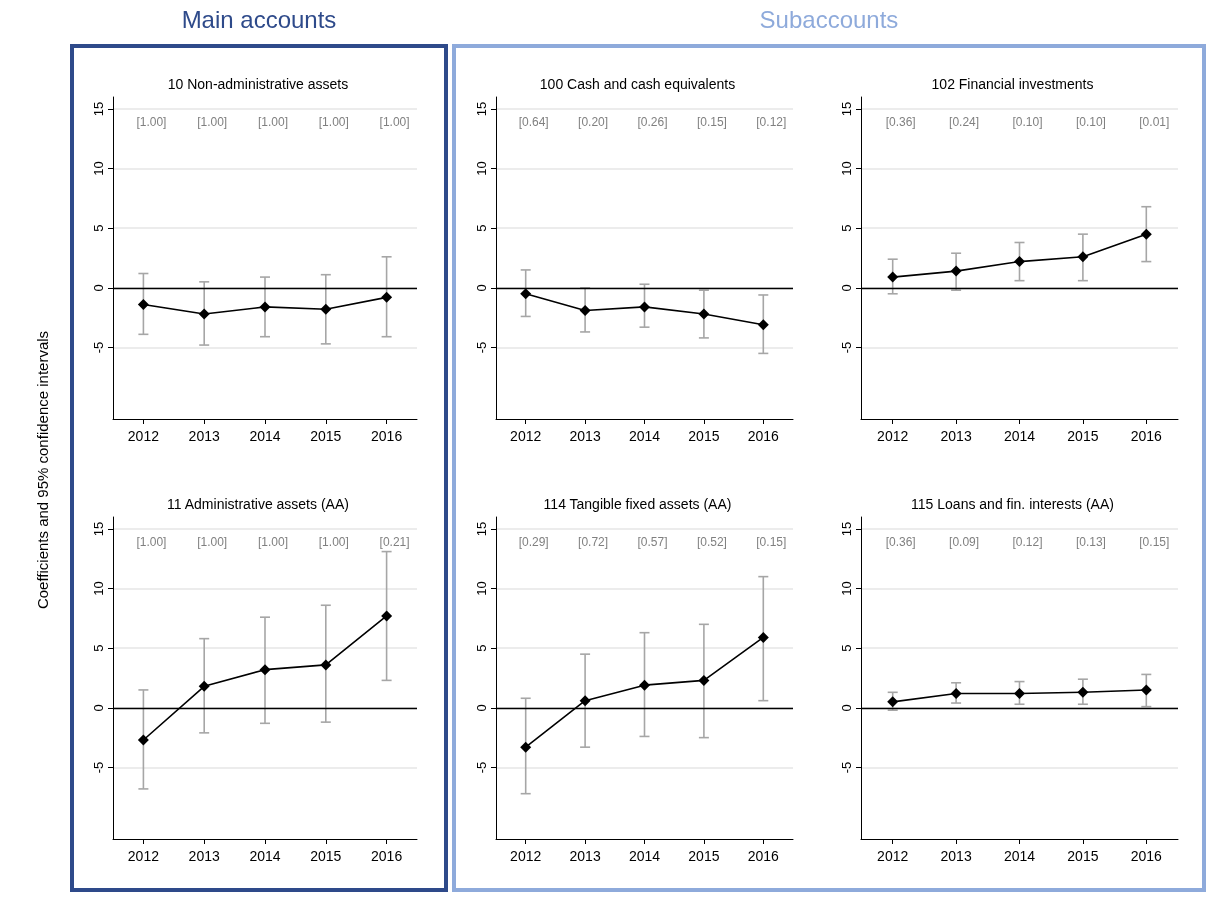 This screenshot has height=904, width=1208. I want to click on annotation: [0.13], so click(1090, 541).